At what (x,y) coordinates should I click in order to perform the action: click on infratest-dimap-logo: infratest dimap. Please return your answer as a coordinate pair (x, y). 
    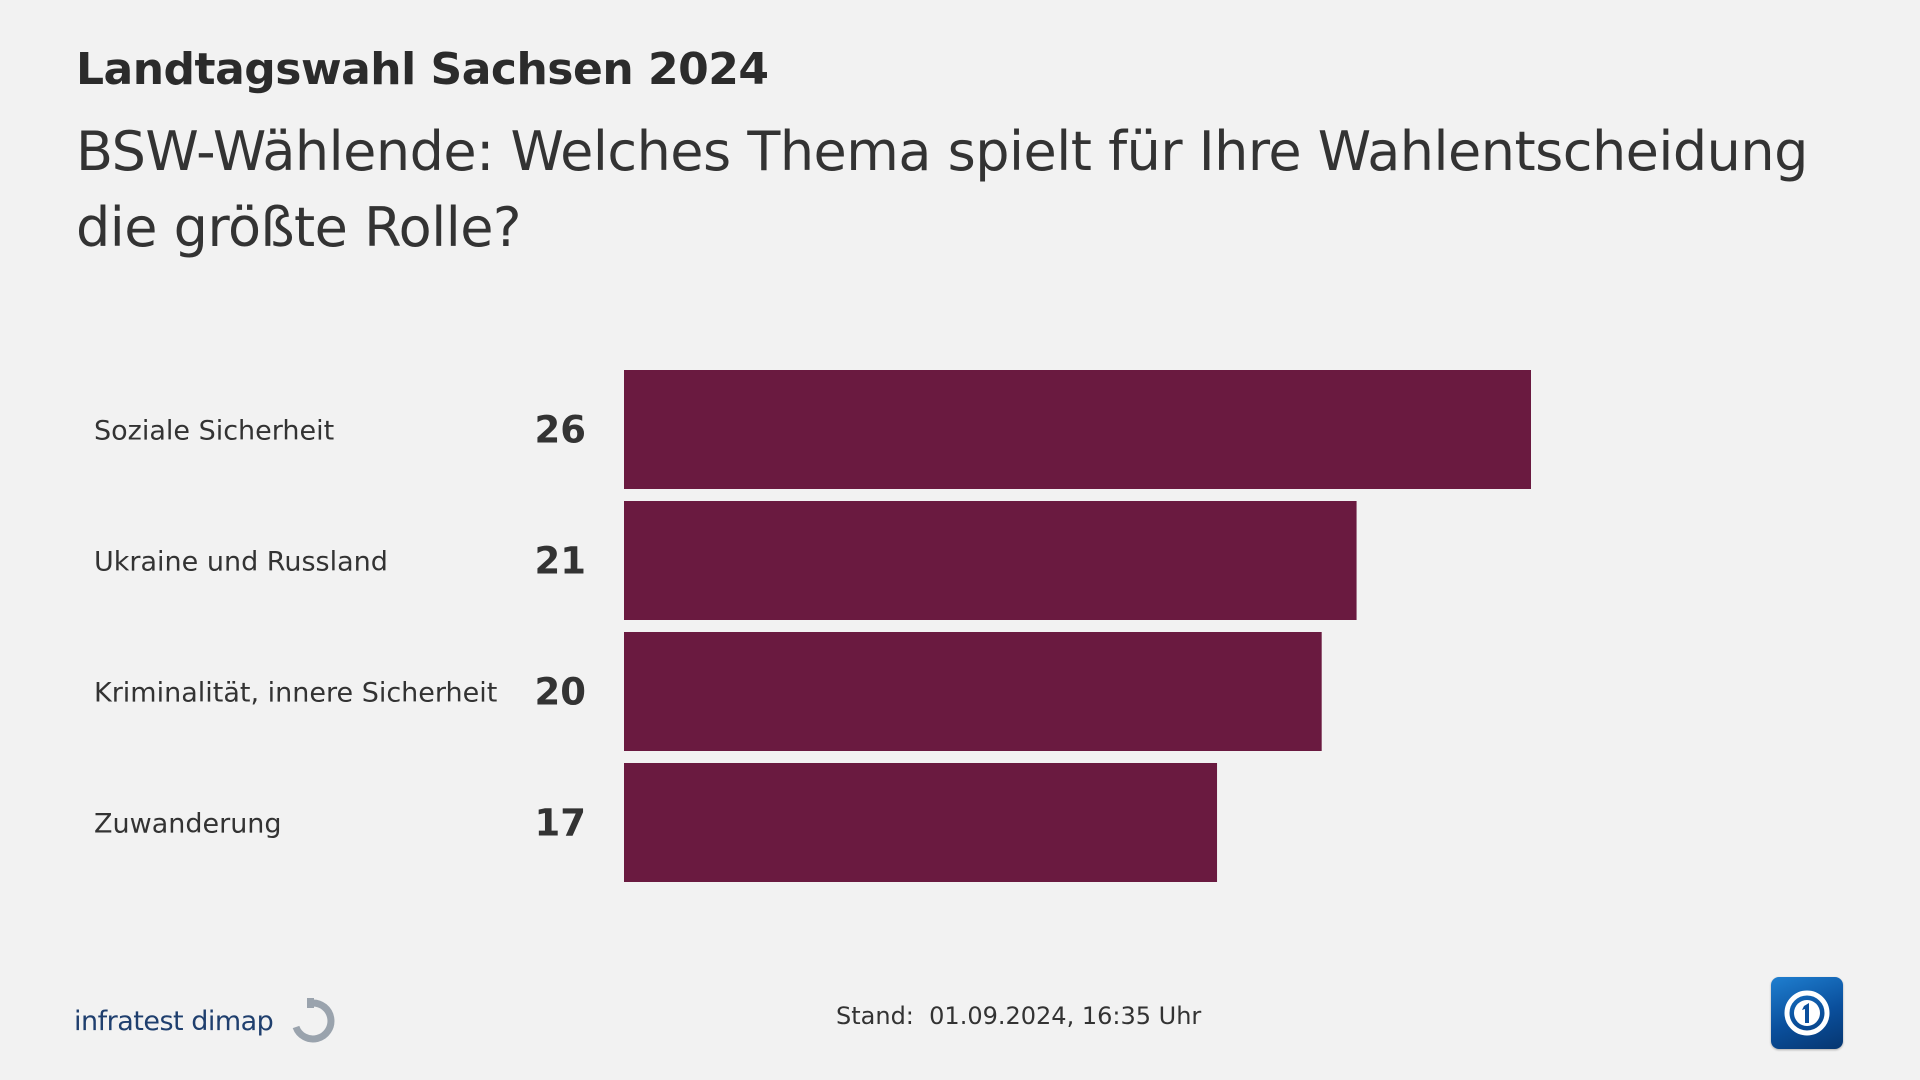
    Looking at the image, I should click on (205, 1021).